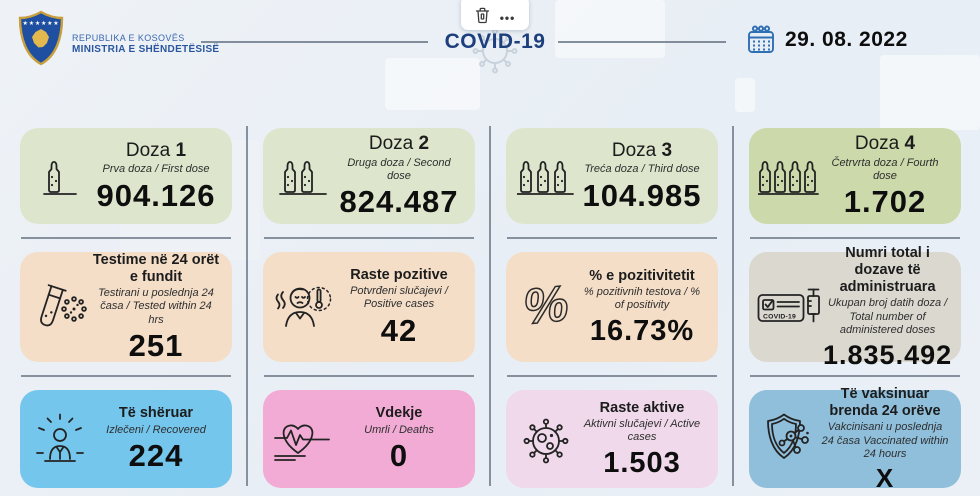  Describe the element at coordinates (303, 439) in the screenshot. I see `heart-pulse-icon` at that location.